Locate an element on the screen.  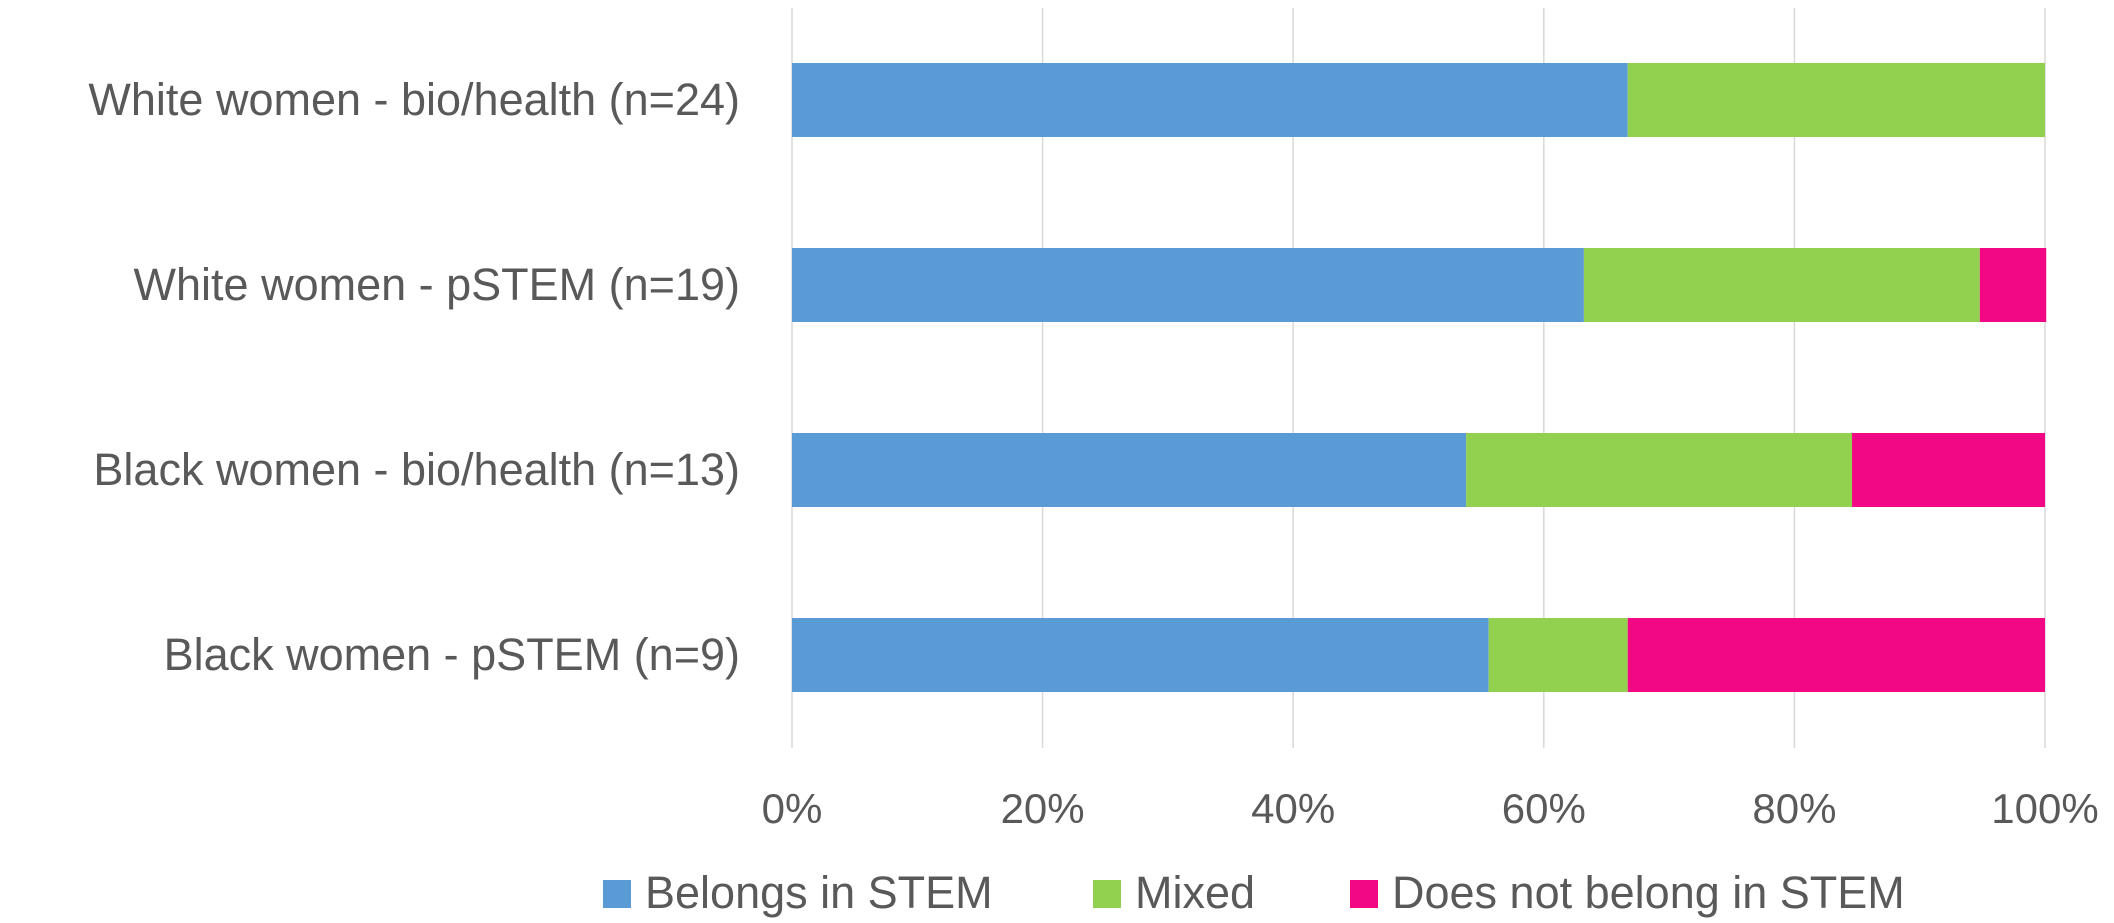
legend-label: Mixed is located at coordinates (1195, 892).